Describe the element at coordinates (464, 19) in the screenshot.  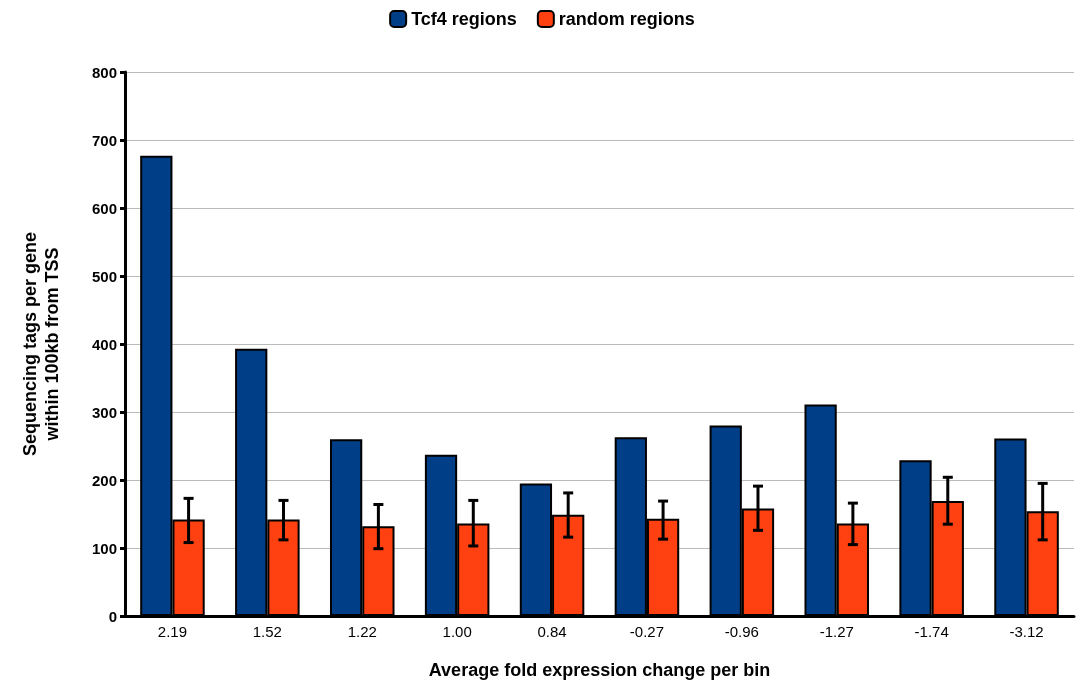
I see `legend-label: Tcf4 regions` at that location.